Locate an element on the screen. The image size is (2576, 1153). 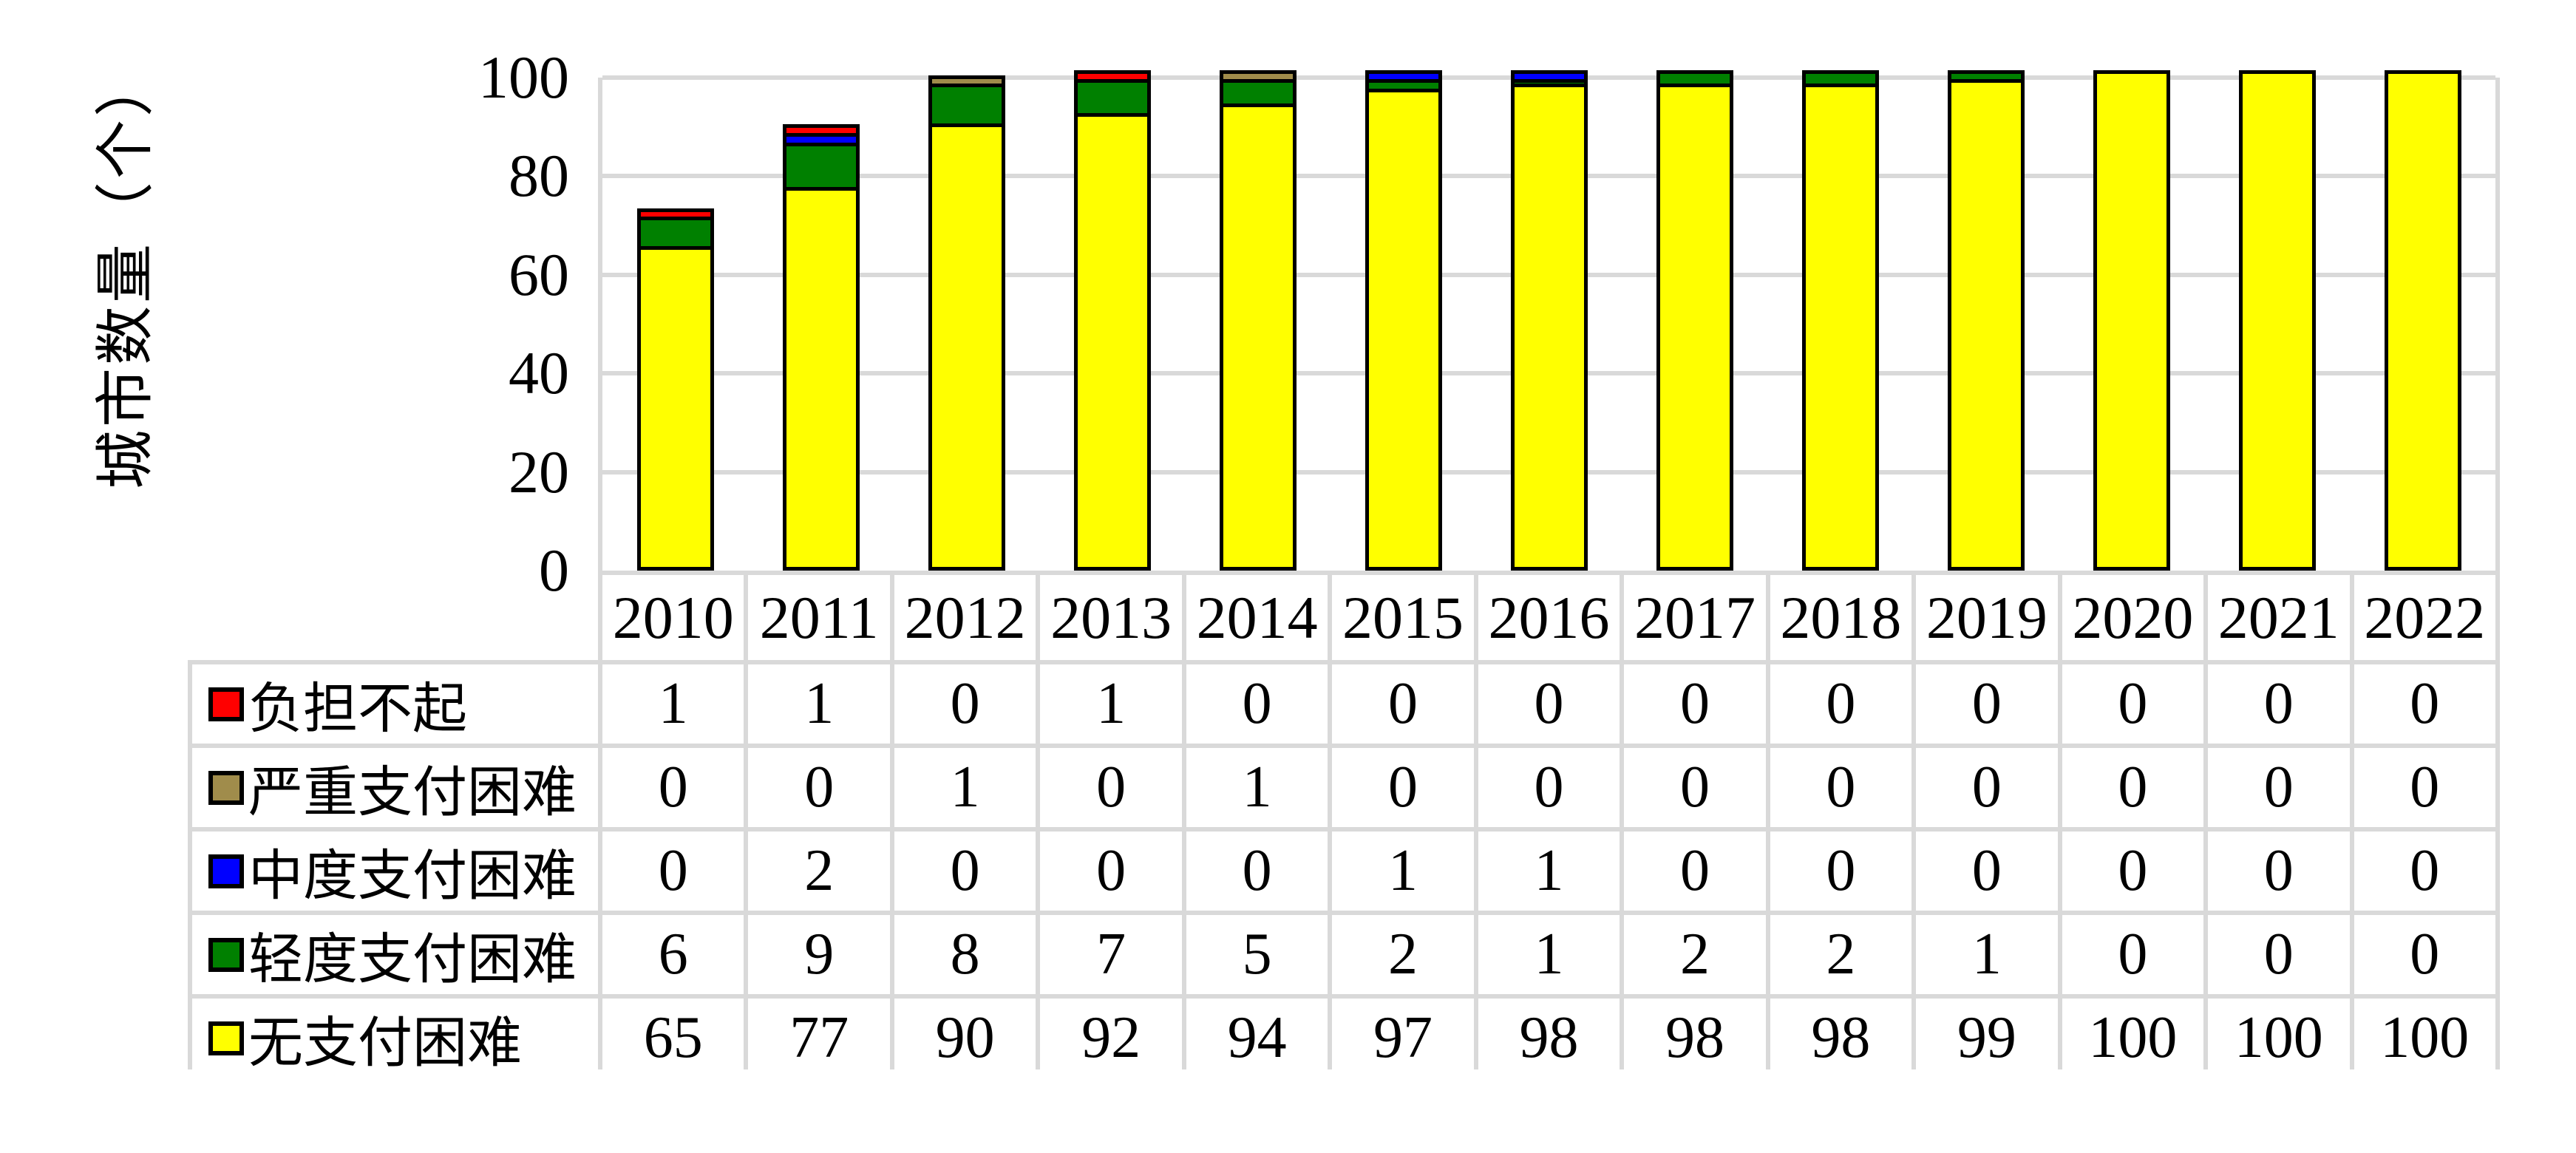
bar-2015 is located at coordinates (1403, 321).